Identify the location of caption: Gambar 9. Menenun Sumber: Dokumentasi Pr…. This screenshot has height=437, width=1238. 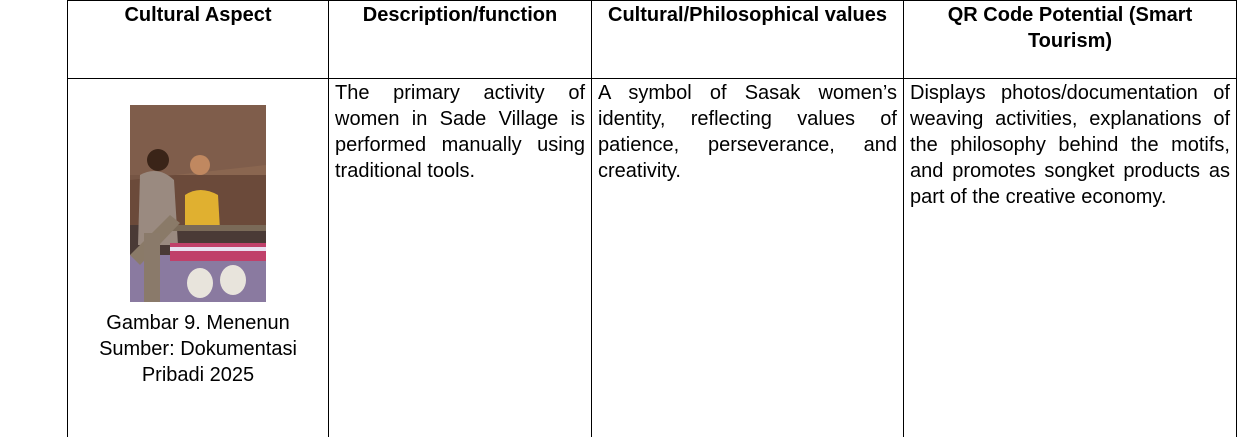
(198, 349).